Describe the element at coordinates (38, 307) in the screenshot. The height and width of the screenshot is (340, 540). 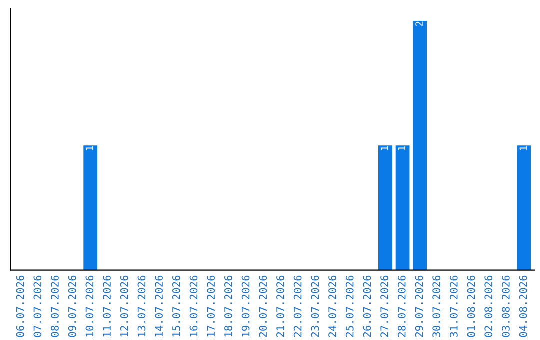
I see `x-tick-label: 07.07.2026` at that location.